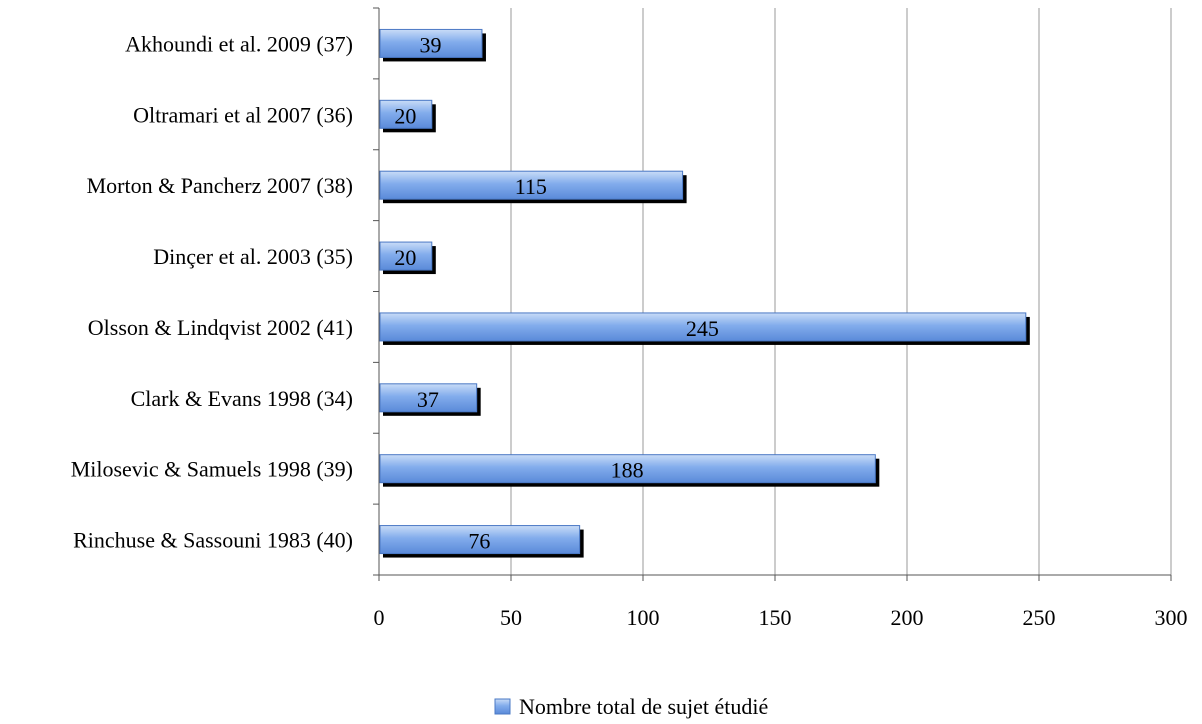  I want to click on x-tick-label: 0, so click(379, 617).